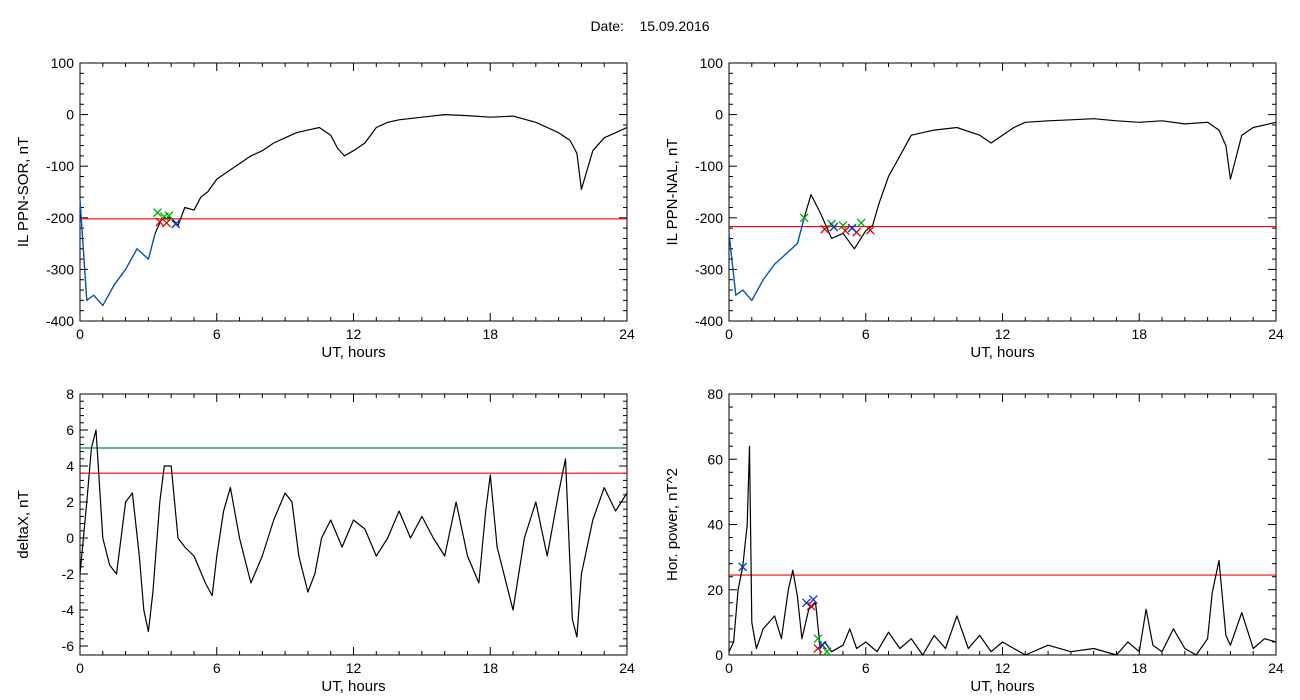  Describe the element at coordinates (715, 394) in the screenshot. I see `y-tick-label: 80` at that location.